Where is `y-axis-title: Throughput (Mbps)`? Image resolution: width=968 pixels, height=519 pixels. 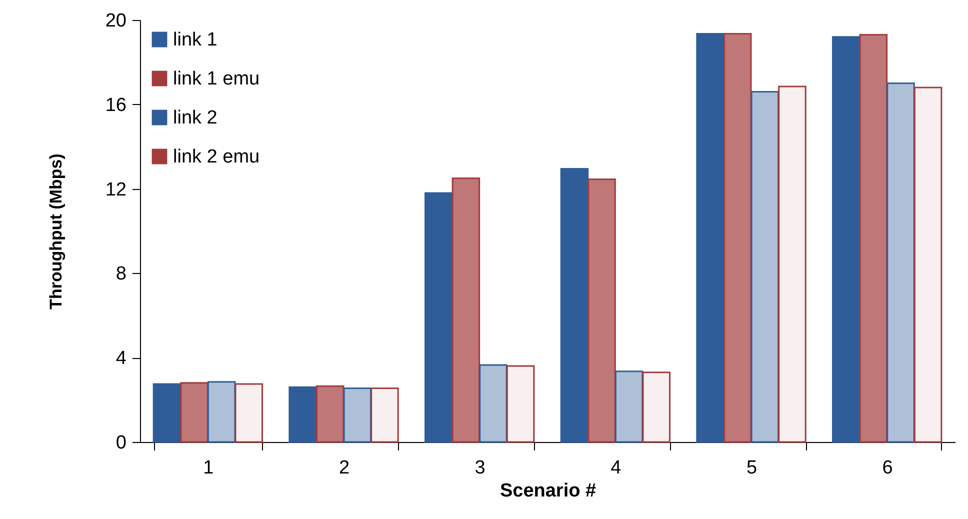
y-axis-title: Throughput (Mbps) is located at coordinates (56, 232).